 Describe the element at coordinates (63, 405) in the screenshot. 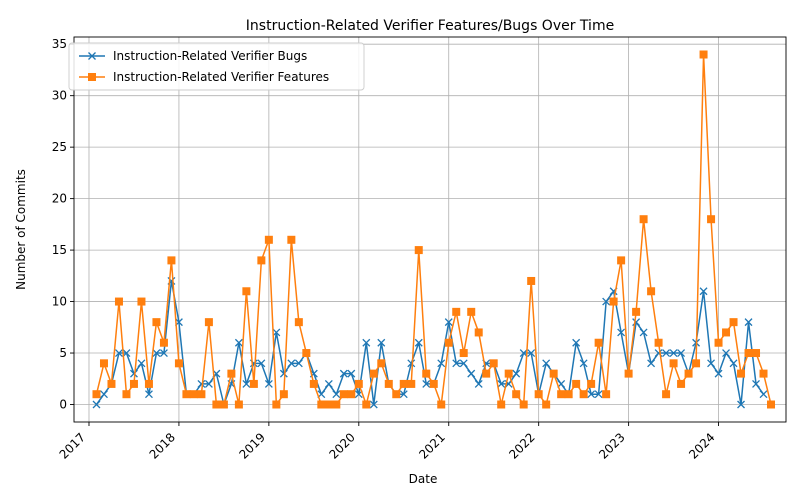

I see `y-tick-label: 0` at that location.